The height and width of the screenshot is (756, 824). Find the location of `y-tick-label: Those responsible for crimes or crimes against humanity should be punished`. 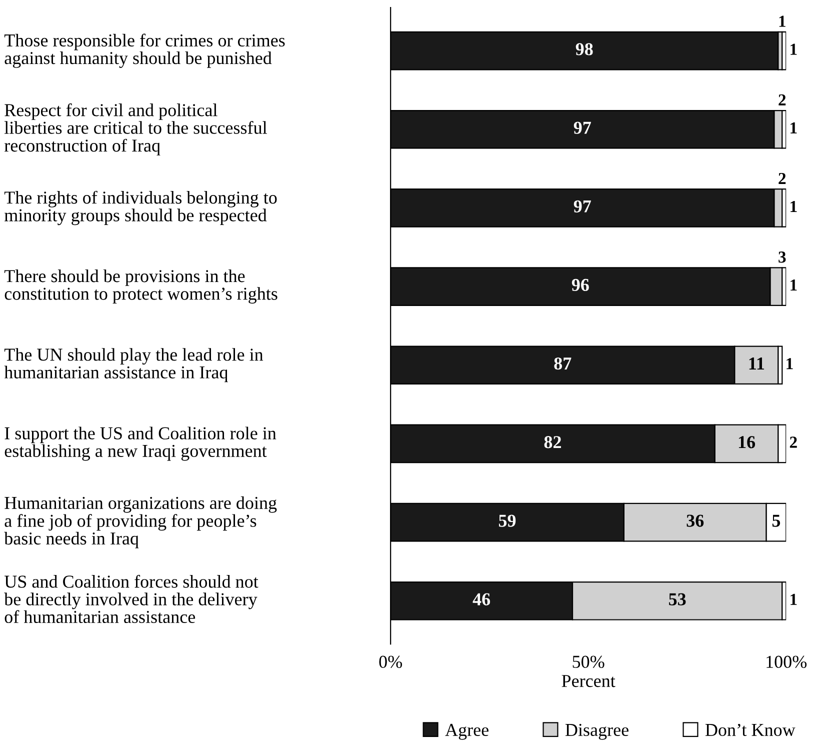

y-tick-label: Those responsible for crimes or crimes against humanity should be punished is located at coordinates (144, 51).